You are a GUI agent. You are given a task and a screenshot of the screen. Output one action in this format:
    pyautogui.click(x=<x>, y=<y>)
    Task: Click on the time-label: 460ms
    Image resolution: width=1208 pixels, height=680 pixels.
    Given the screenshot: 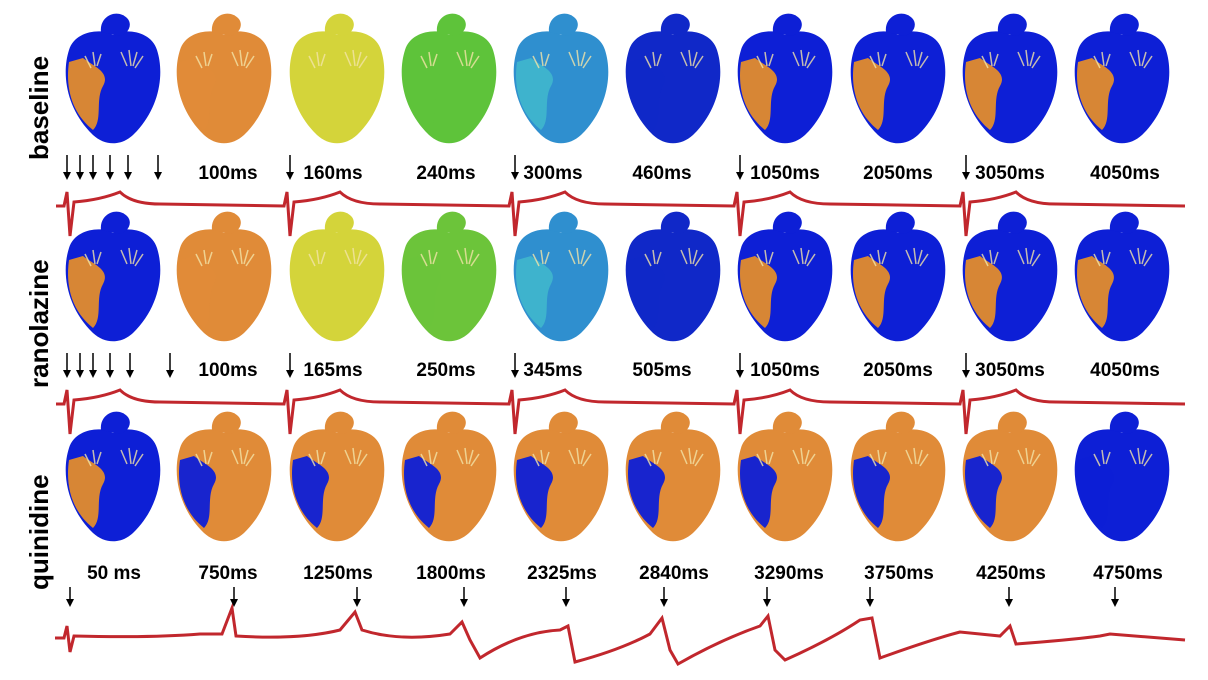 What is the action you would take?
    pyautogui.click(x=662, y=173)
    